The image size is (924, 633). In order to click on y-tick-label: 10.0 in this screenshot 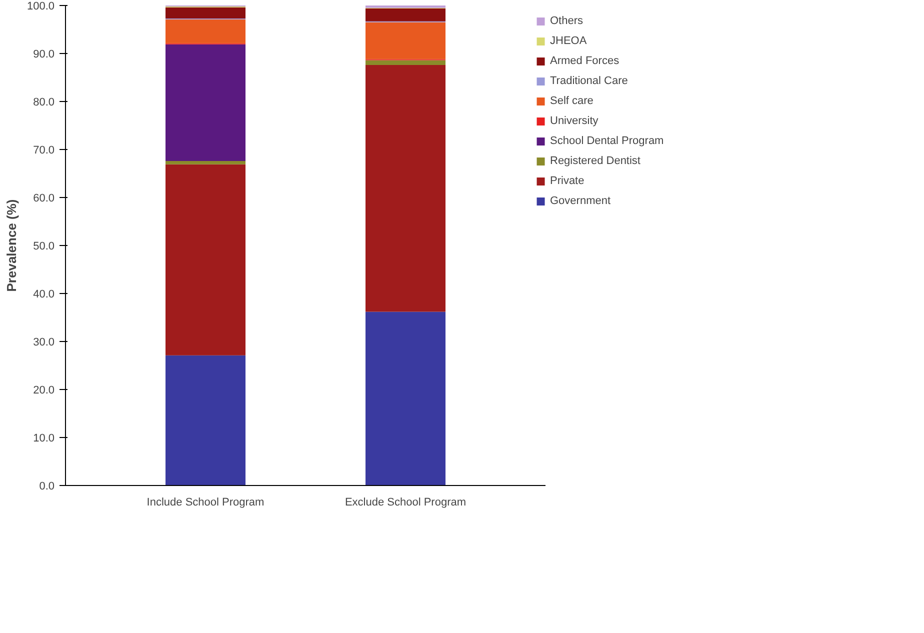, I will do `click(44, 438)`.